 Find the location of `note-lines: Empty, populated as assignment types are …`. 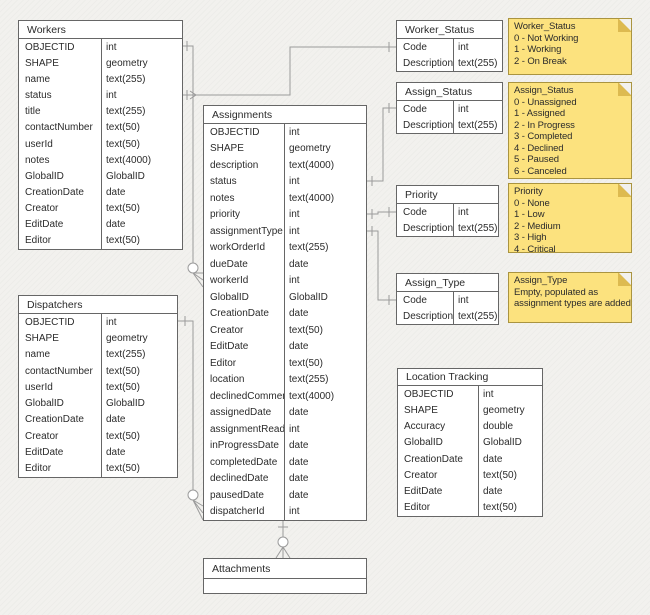

note-lines: Empty, populated as assignment types are … is located at coordinates (572, 298).